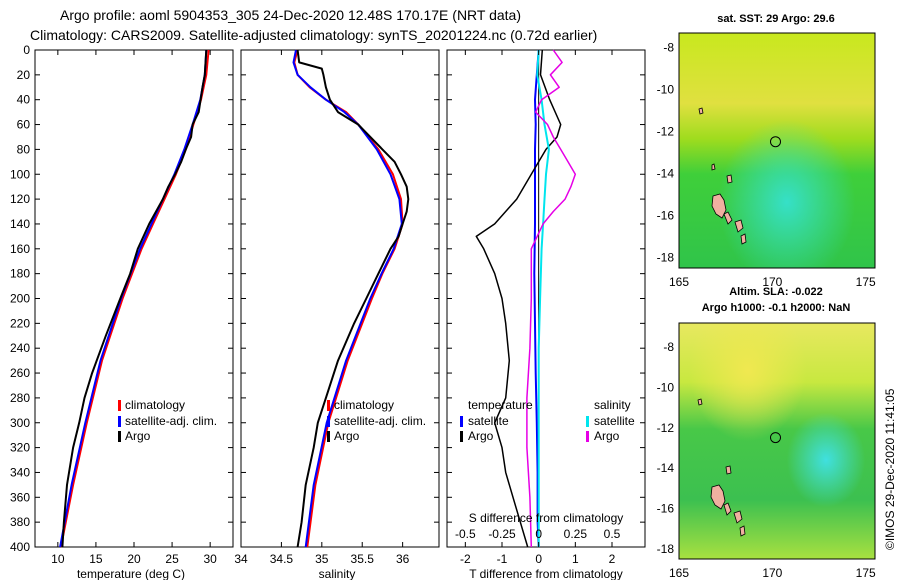 This screenshot has width=900, height=580. Describe the element at coordinates (347, 298) in the screenshot. I see `series-line-satellite-adj-clim-` at that location.